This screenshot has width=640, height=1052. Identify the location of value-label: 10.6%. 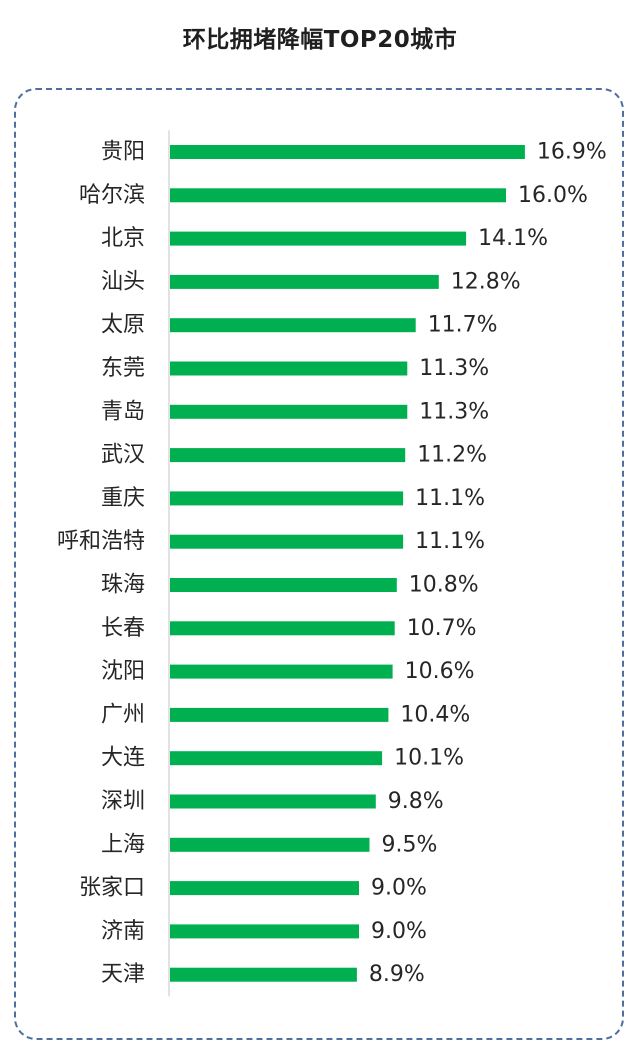
(440, 671).